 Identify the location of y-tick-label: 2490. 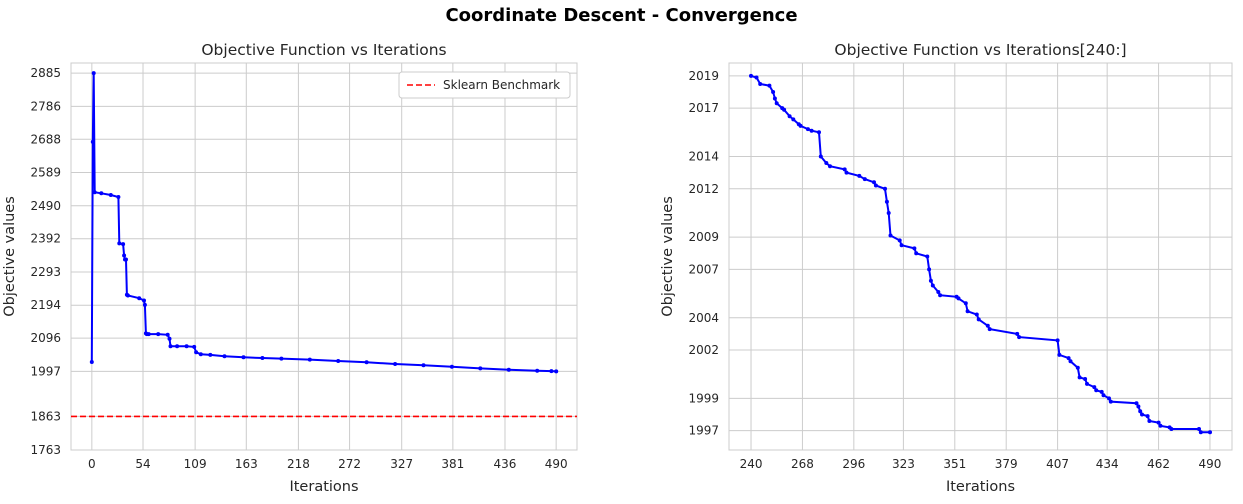
(45, 206).